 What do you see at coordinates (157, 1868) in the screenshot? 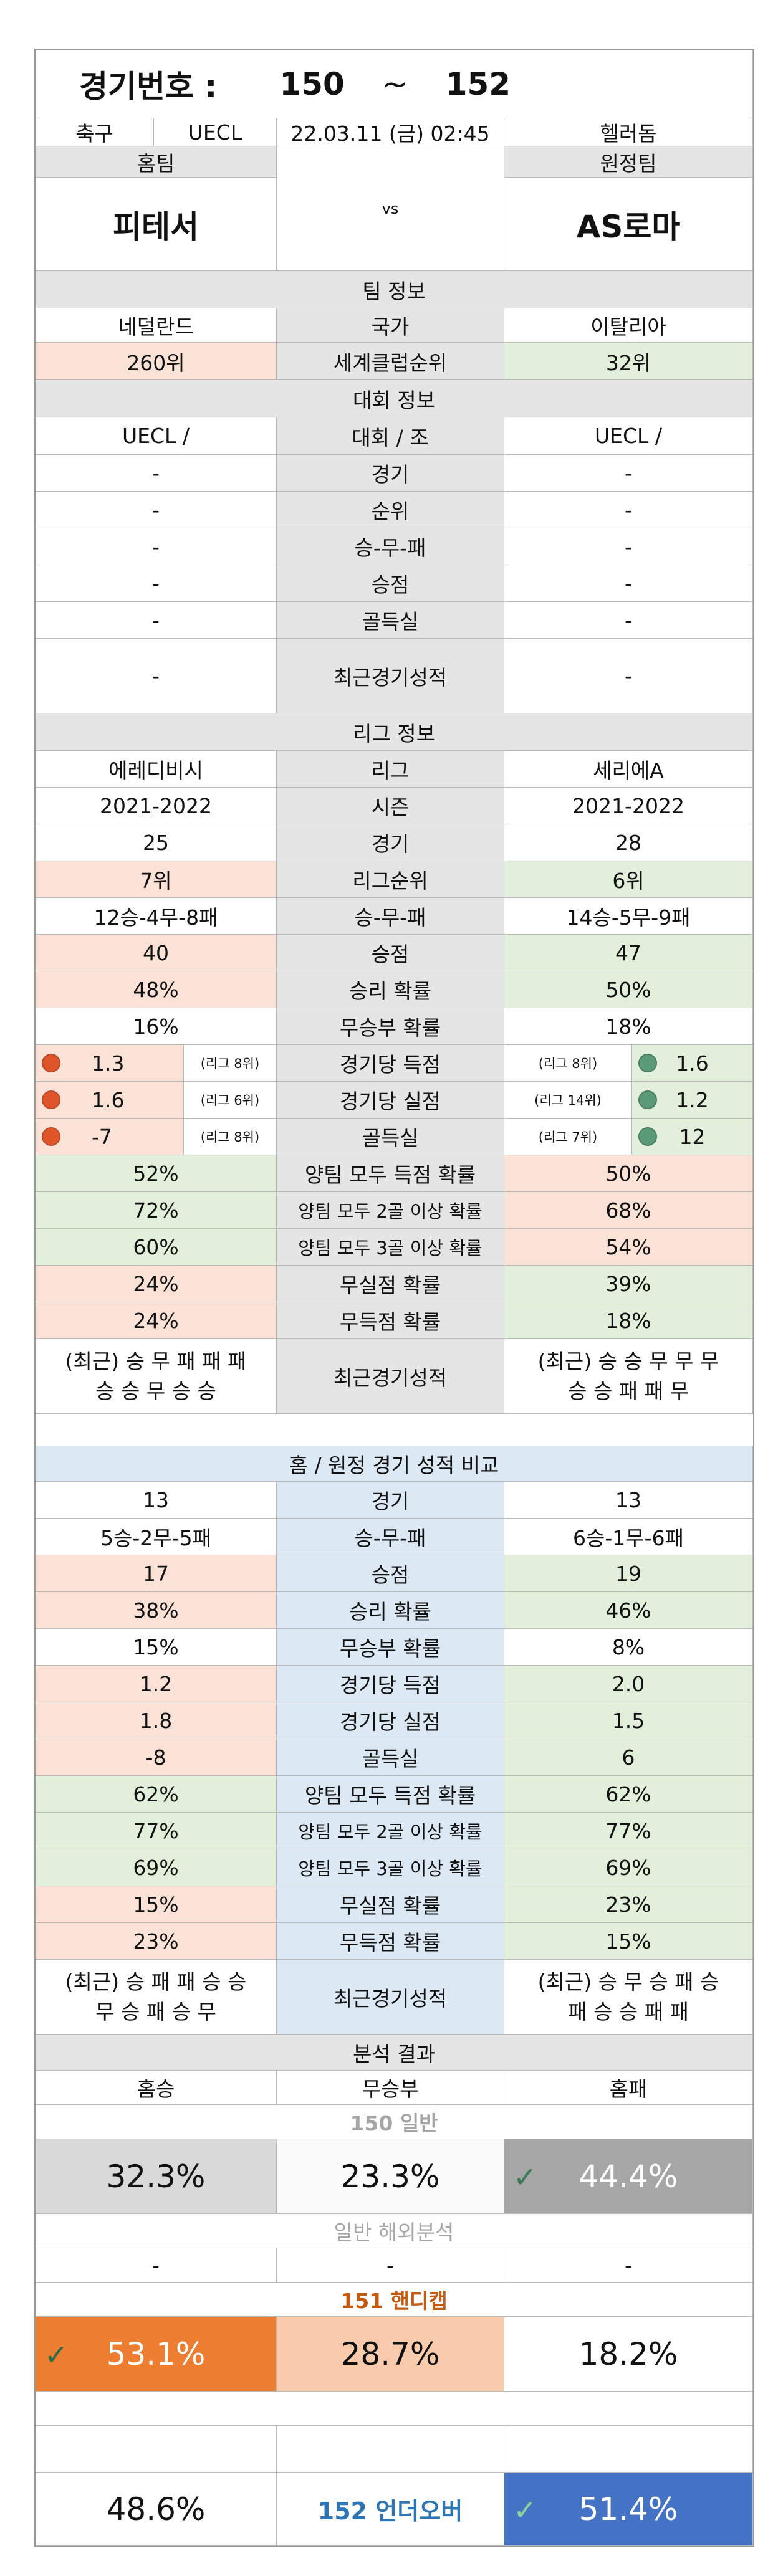
I see `home-value: 69%` at bounding box center [157, 1868].